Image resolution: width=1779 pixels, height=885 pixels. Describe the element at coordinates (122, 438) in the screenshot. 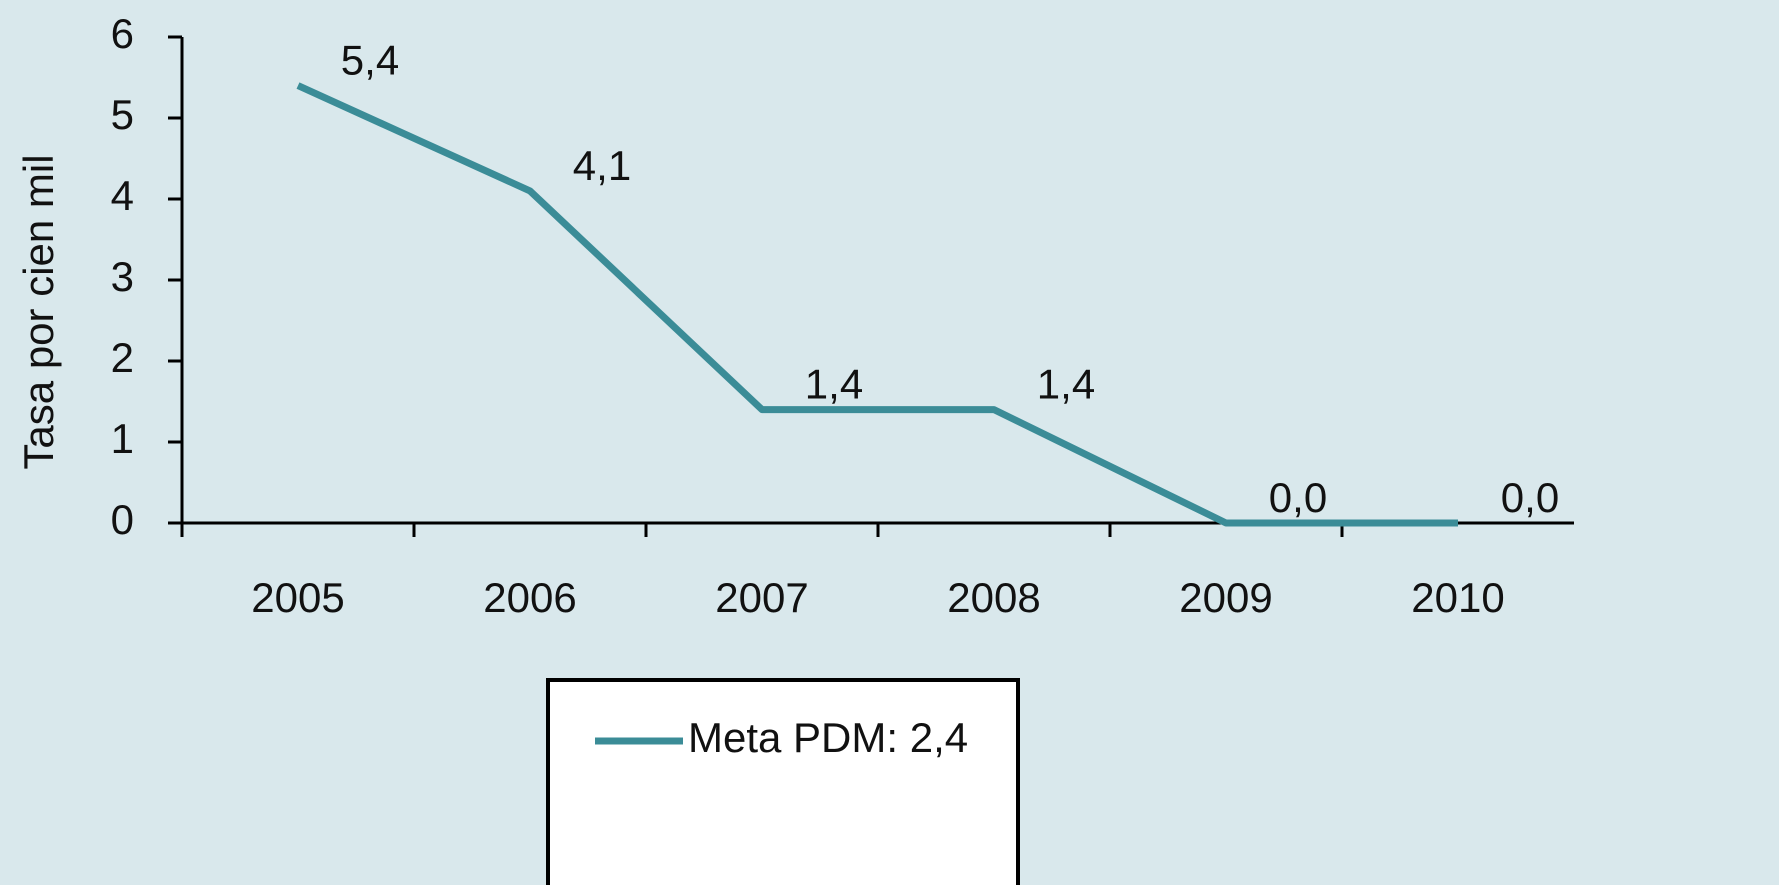

I see `y-tick-label: 1` at that location.